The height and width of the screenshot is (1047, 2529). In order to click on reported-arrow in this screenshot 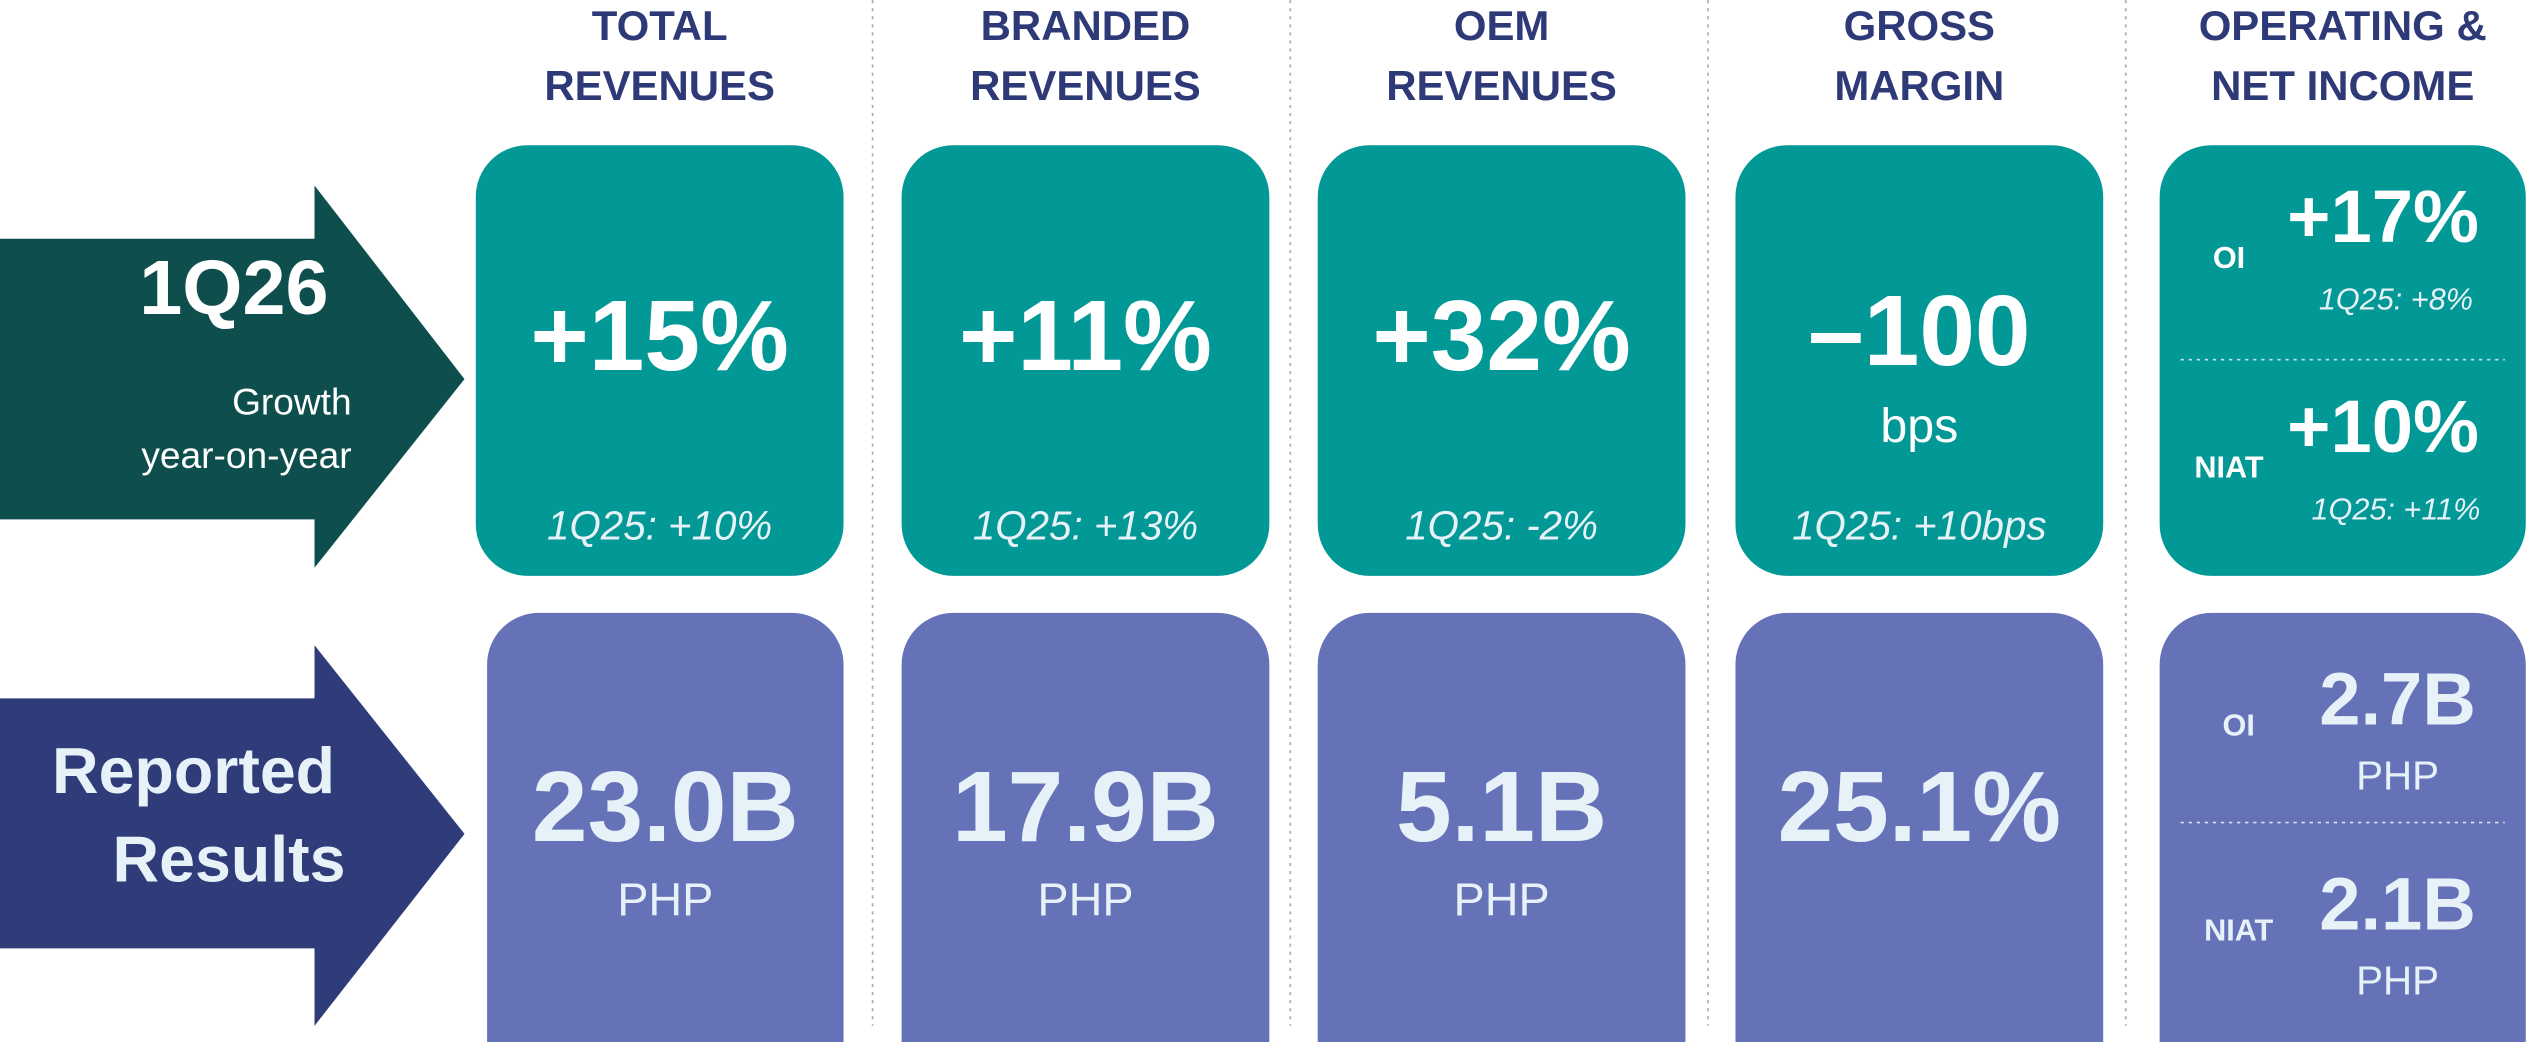, I will do `click(232, 835)`.